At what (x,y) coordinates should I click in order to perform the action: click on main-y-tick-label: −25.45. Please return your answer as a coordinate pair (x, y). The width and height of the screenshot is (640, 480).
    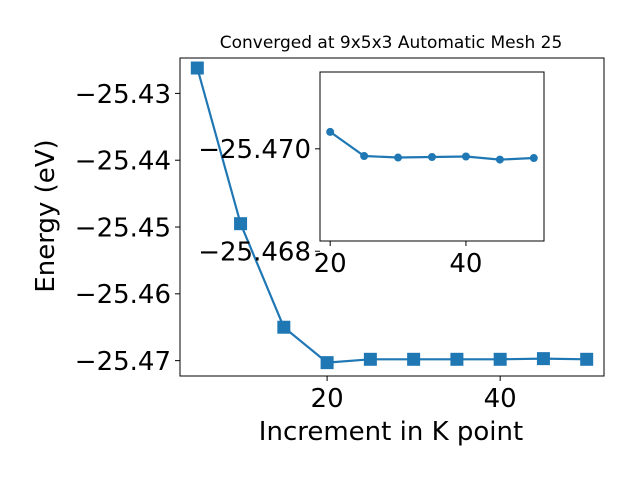
    Looking at the image, I should click on (123, 228).